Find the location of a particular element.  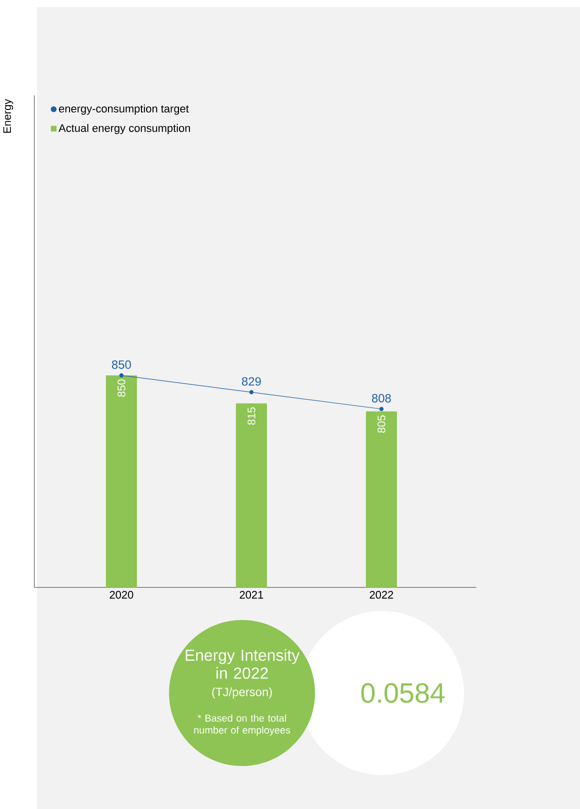

y-axis-title: Energy is located at coordinates (8, 115).